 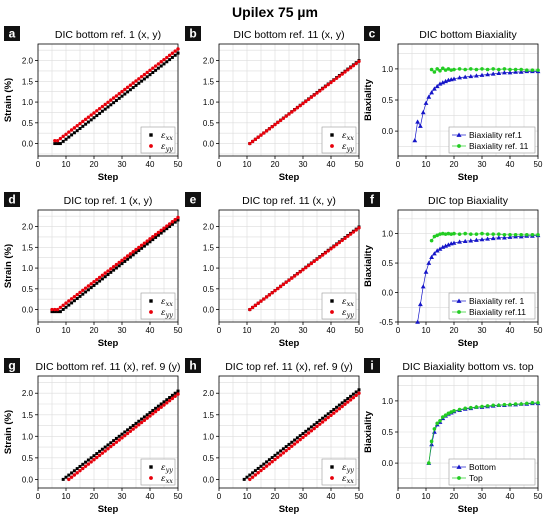 What do you see at coordinates (289, 100) in the screenshot?
I see `plot-frame` at bounding box center [289, 100].